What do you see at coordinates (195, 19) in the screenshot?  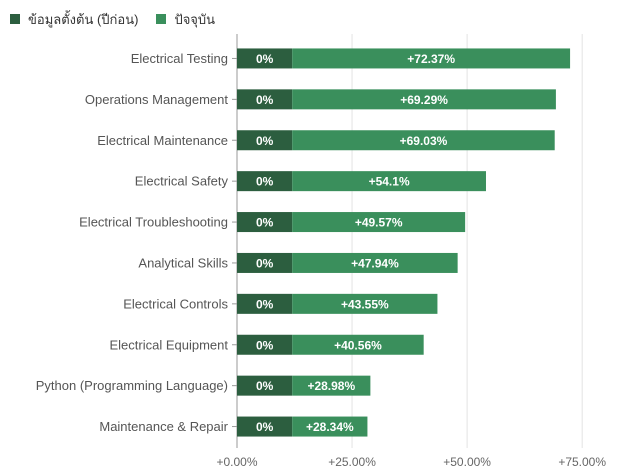 I see `legend-label-current: ปัจจุบัน` at bounding box center [195, 19].